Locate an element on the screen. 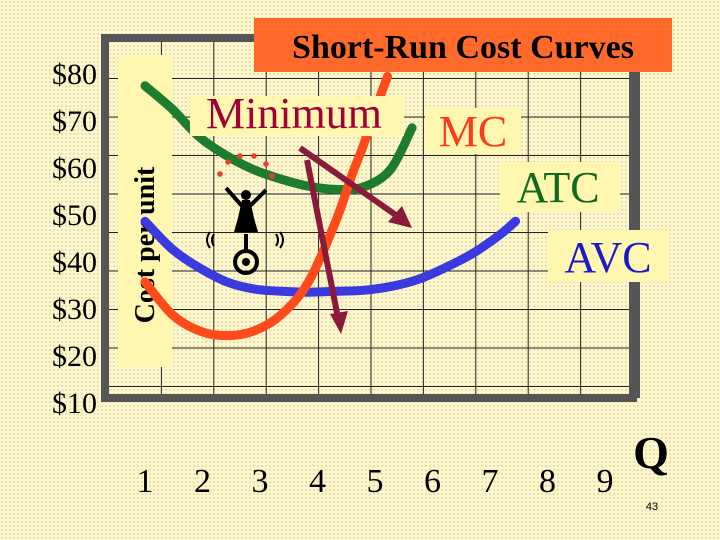  arrow-head-atc is located at coordinates (400, 217).